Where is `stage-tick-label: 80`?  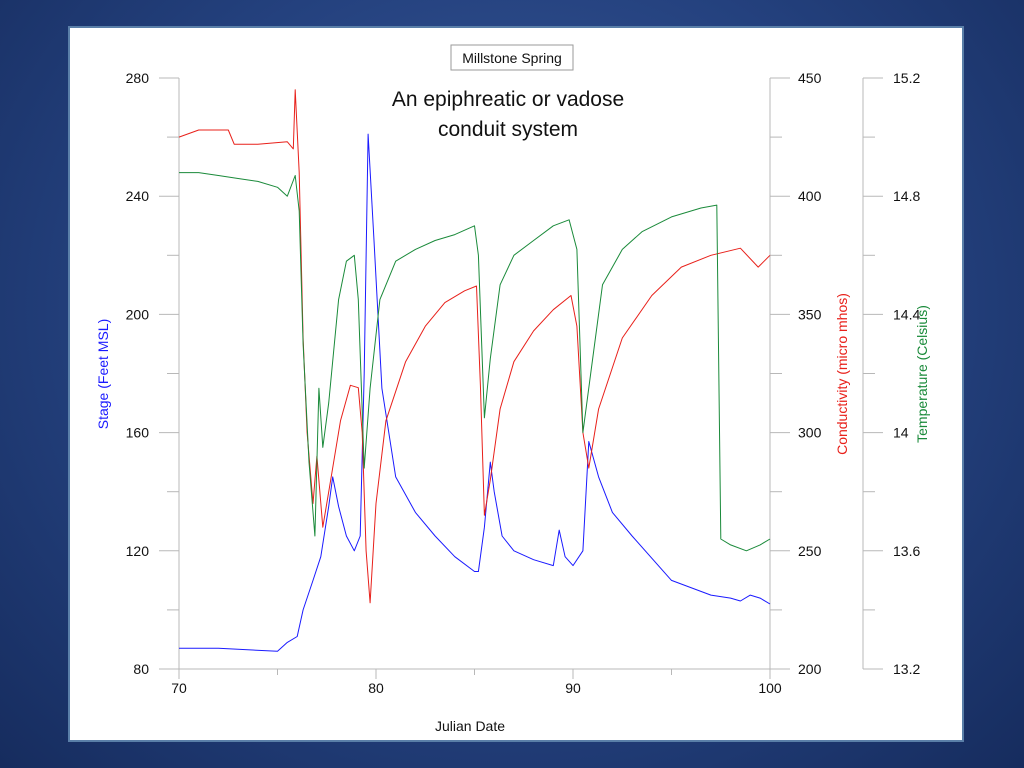 stage-tick-label: 80 is located at coordinates (141, 669).